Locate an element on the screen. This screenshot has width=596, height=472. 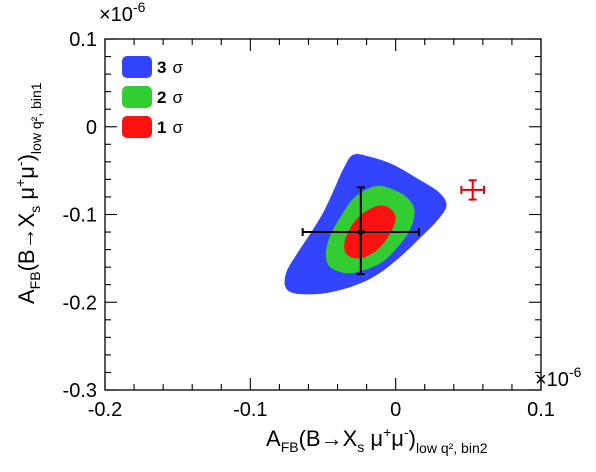
y-tick-label: -0.2 is located at coordinates (80, 303).